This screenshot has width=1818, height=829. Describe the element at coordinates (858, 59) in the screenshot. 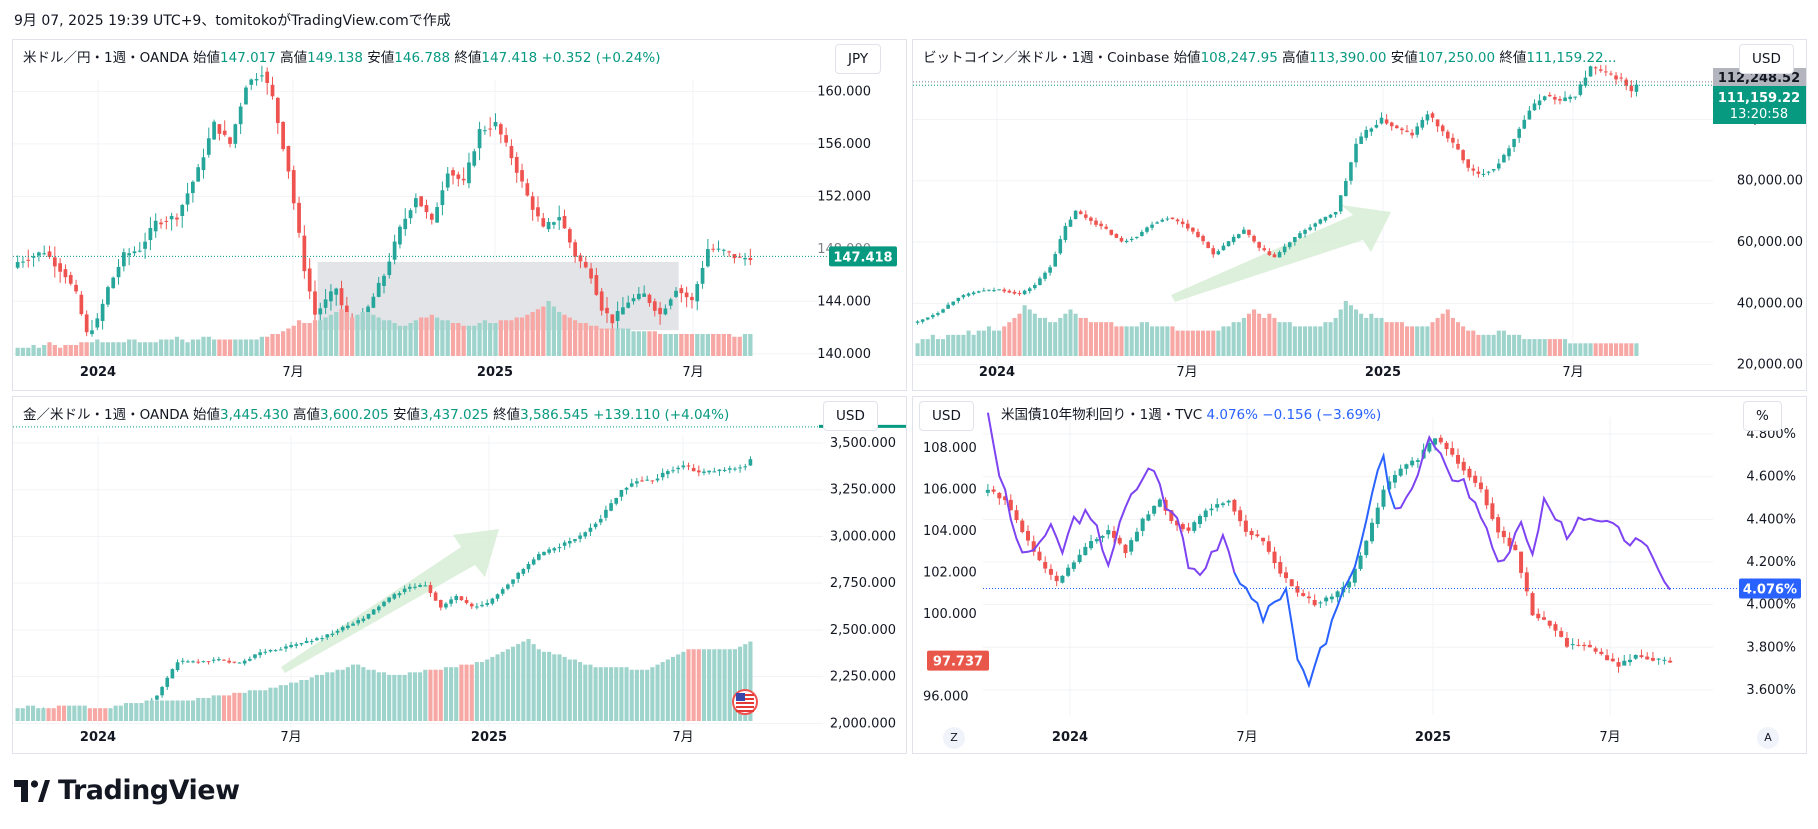

I see `currency-button: JPY` at that location.